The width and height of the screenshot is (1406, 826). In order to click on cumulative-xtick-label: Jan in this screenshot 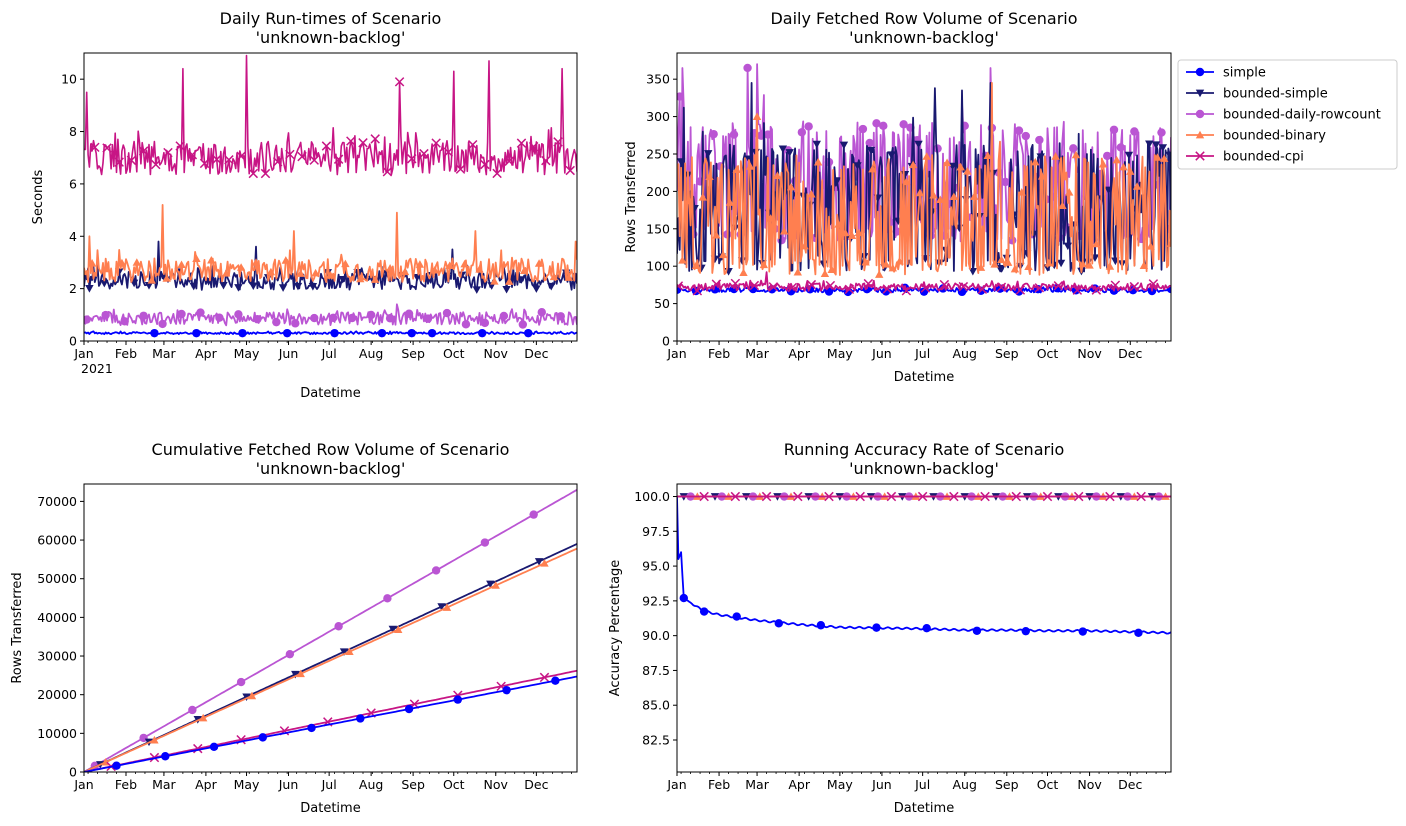, I will do `click(83, 784)`.